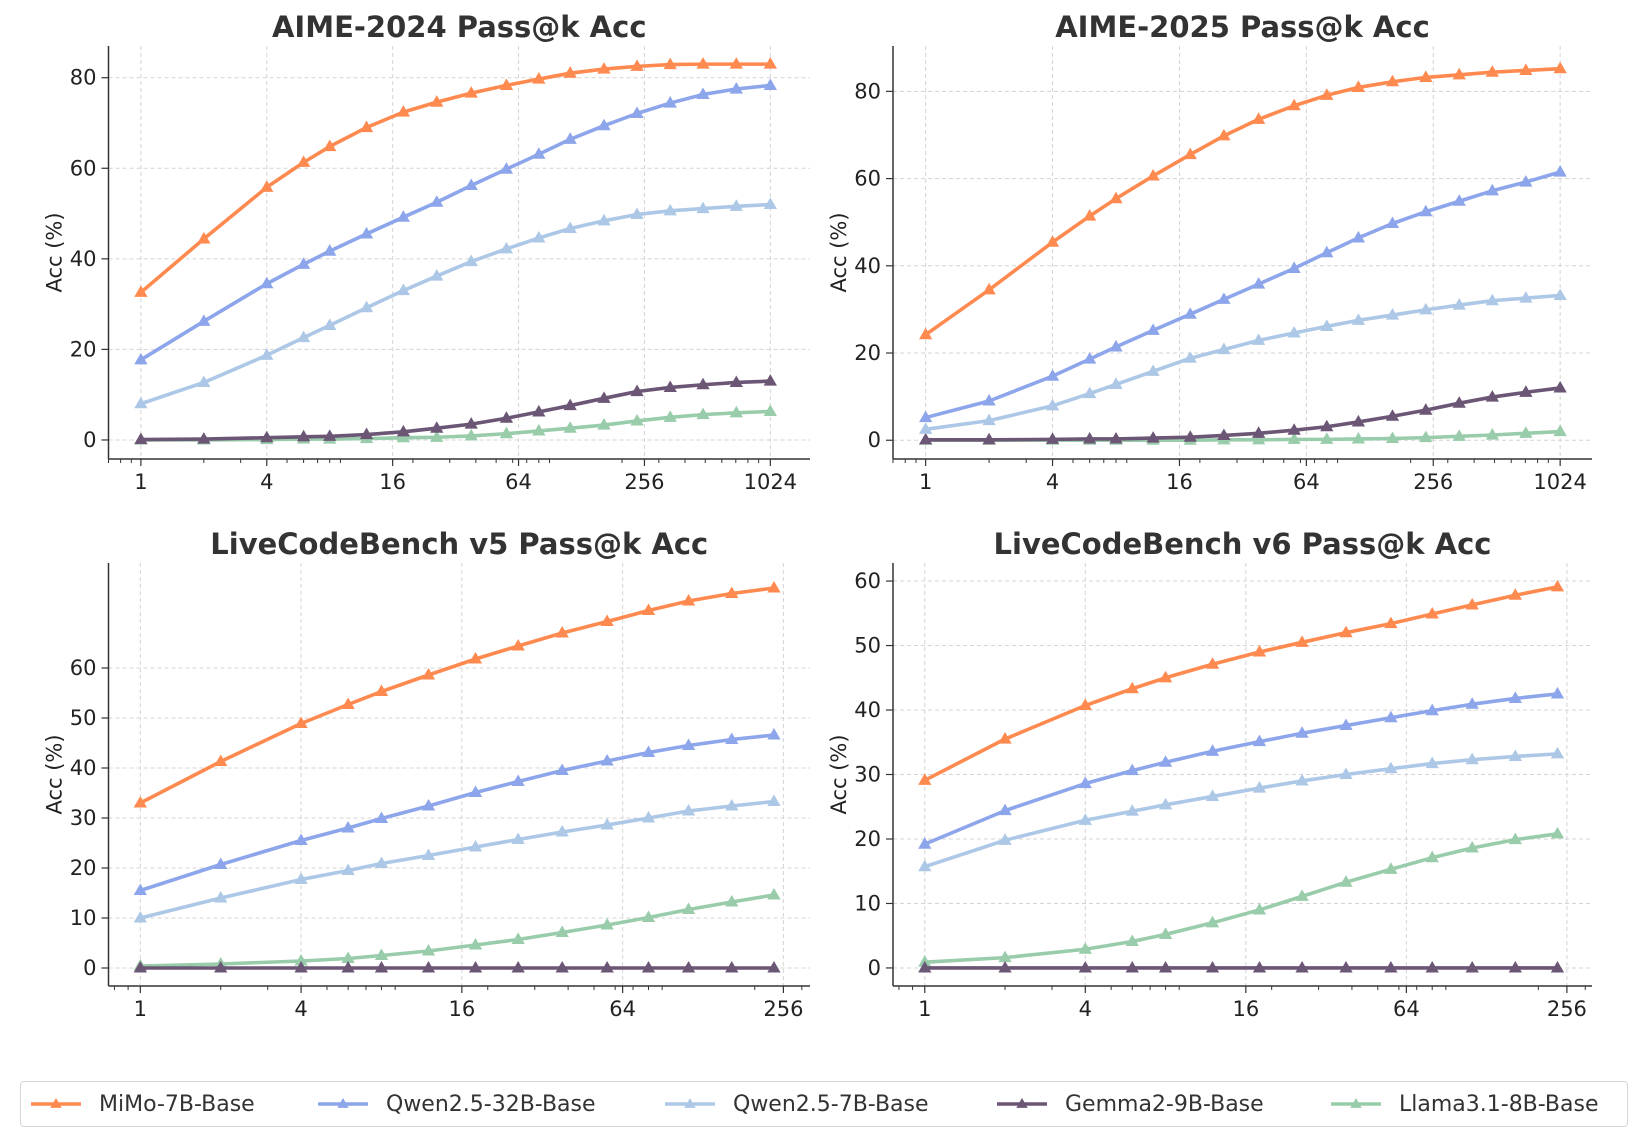 This screenshot has height=1130, width=1644. Describe the element at coordinates (867, 581) in the screenshot. I see `y-tick-label: 60` at that location.